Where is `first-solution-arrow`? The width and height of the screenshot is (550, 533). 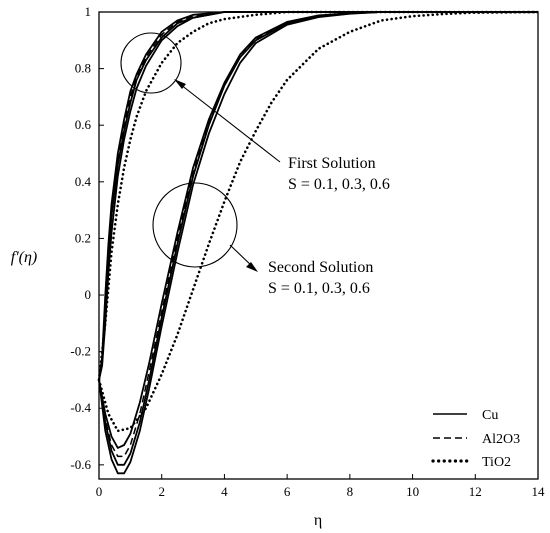
first-solution-arrow is located at coordinates (228, 121).